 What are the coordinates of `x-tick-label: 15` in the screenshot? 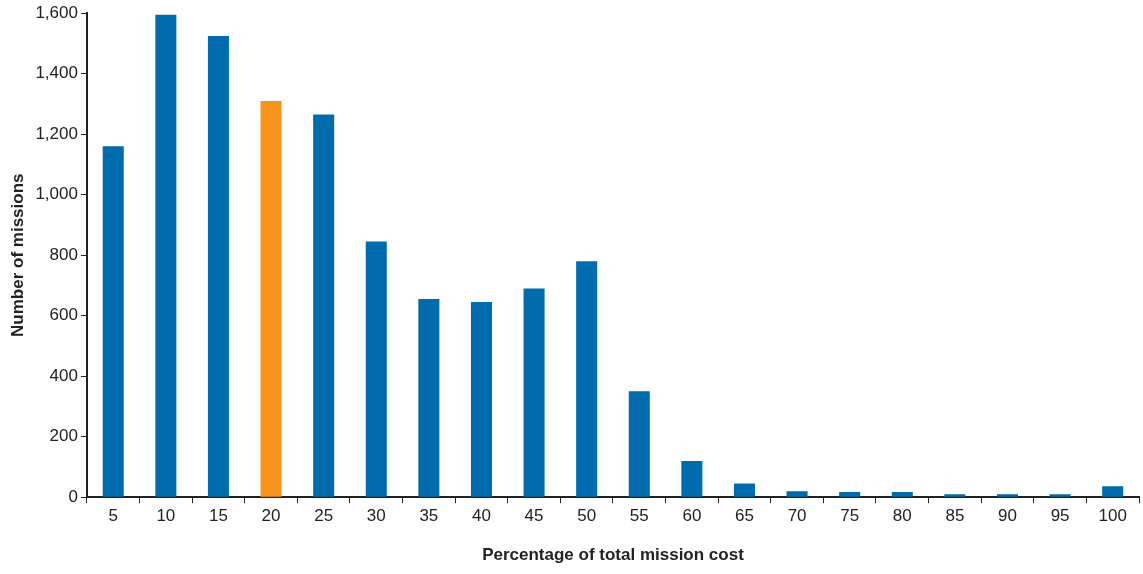 It's located at (218, 516).